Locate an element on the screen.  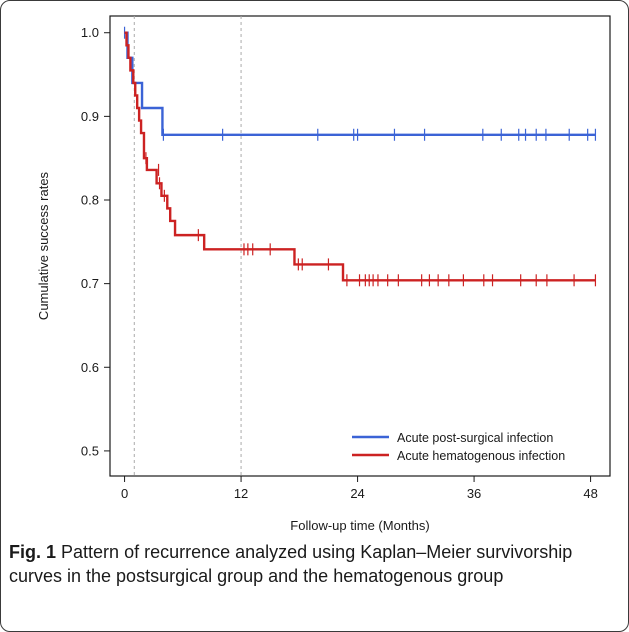
x-tick-label: 0 is located at coordinates (124, 493).